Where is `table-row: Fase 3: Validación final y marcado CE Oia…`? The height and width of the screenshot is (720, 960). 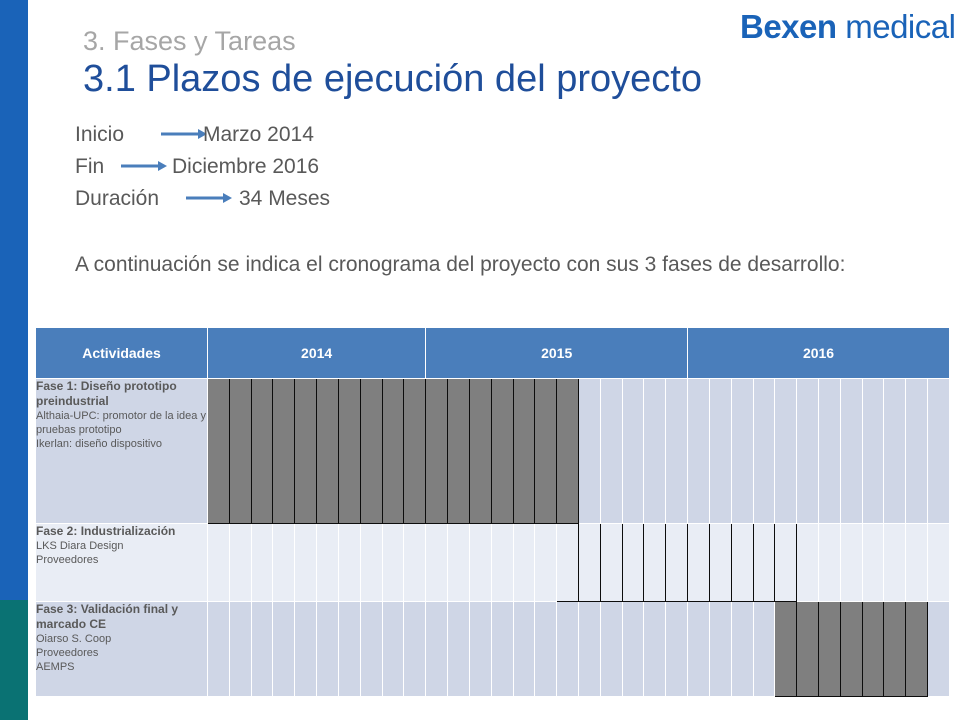 table-row: Fase 3: Validación final y marcado CE Oia… is located at coordinates (492, 649).